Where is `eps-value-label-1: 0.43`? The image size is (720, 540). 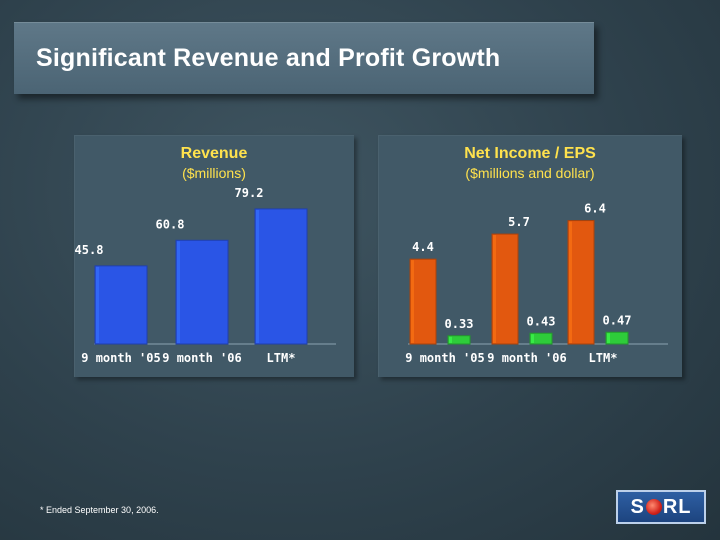 eps-value-label-1: 0.43 is located at coordinates (541, 321).